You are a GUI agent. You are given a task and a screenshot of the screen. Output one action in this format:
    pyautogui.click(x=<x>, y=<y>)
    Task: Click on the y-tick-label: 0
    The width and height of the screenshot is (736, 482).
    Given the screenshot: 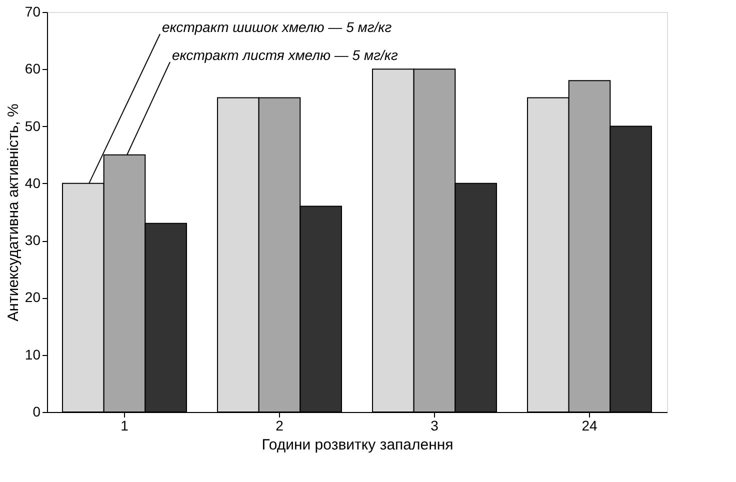 What is the action you would take?
    pyautogui.click(x=36, y=412)
    